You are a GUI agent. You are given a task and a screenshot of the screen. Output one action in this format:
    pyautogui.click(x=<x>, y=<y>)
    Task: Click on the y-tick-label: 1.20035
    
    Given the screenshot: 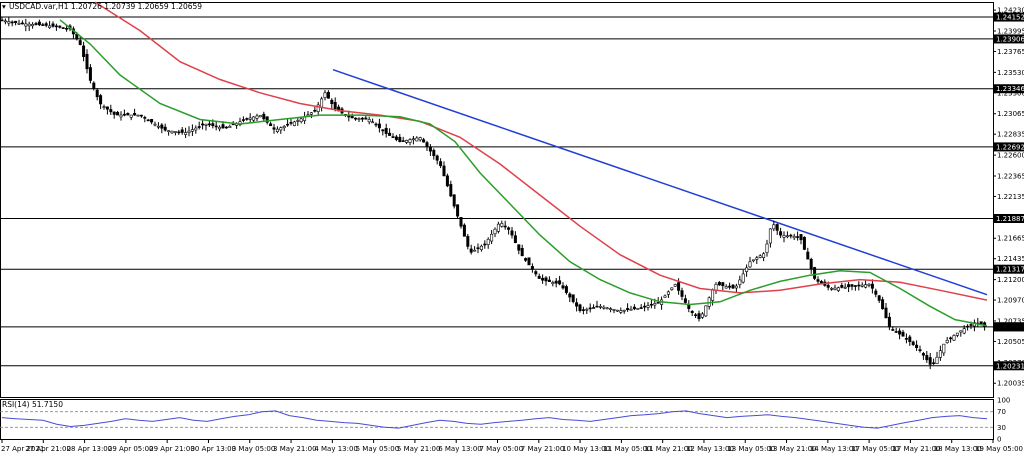 What is the action you would take?
    pyautogui.click(x=1010, y=384)
    